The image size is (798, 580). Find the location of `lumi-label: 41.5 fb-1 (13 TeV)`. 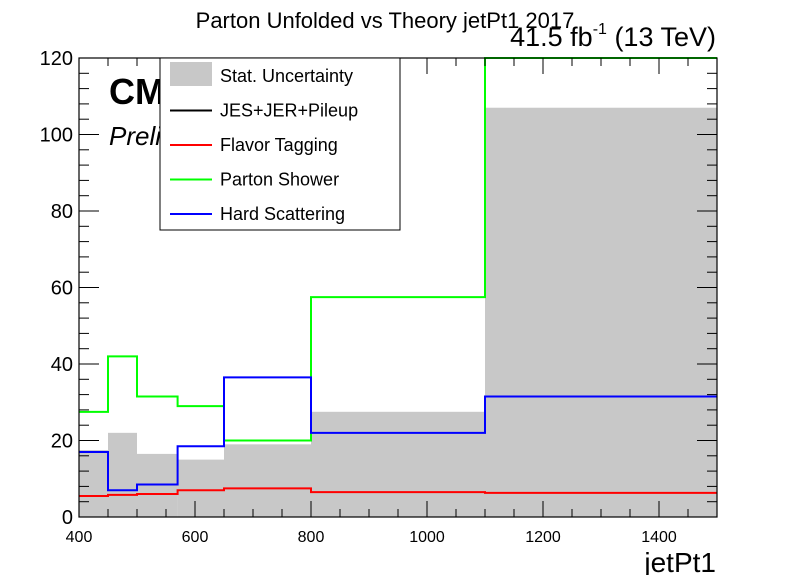

lumi-label: 41.5 fb-1 (13 TeV) is located at coordinates (613, 36).